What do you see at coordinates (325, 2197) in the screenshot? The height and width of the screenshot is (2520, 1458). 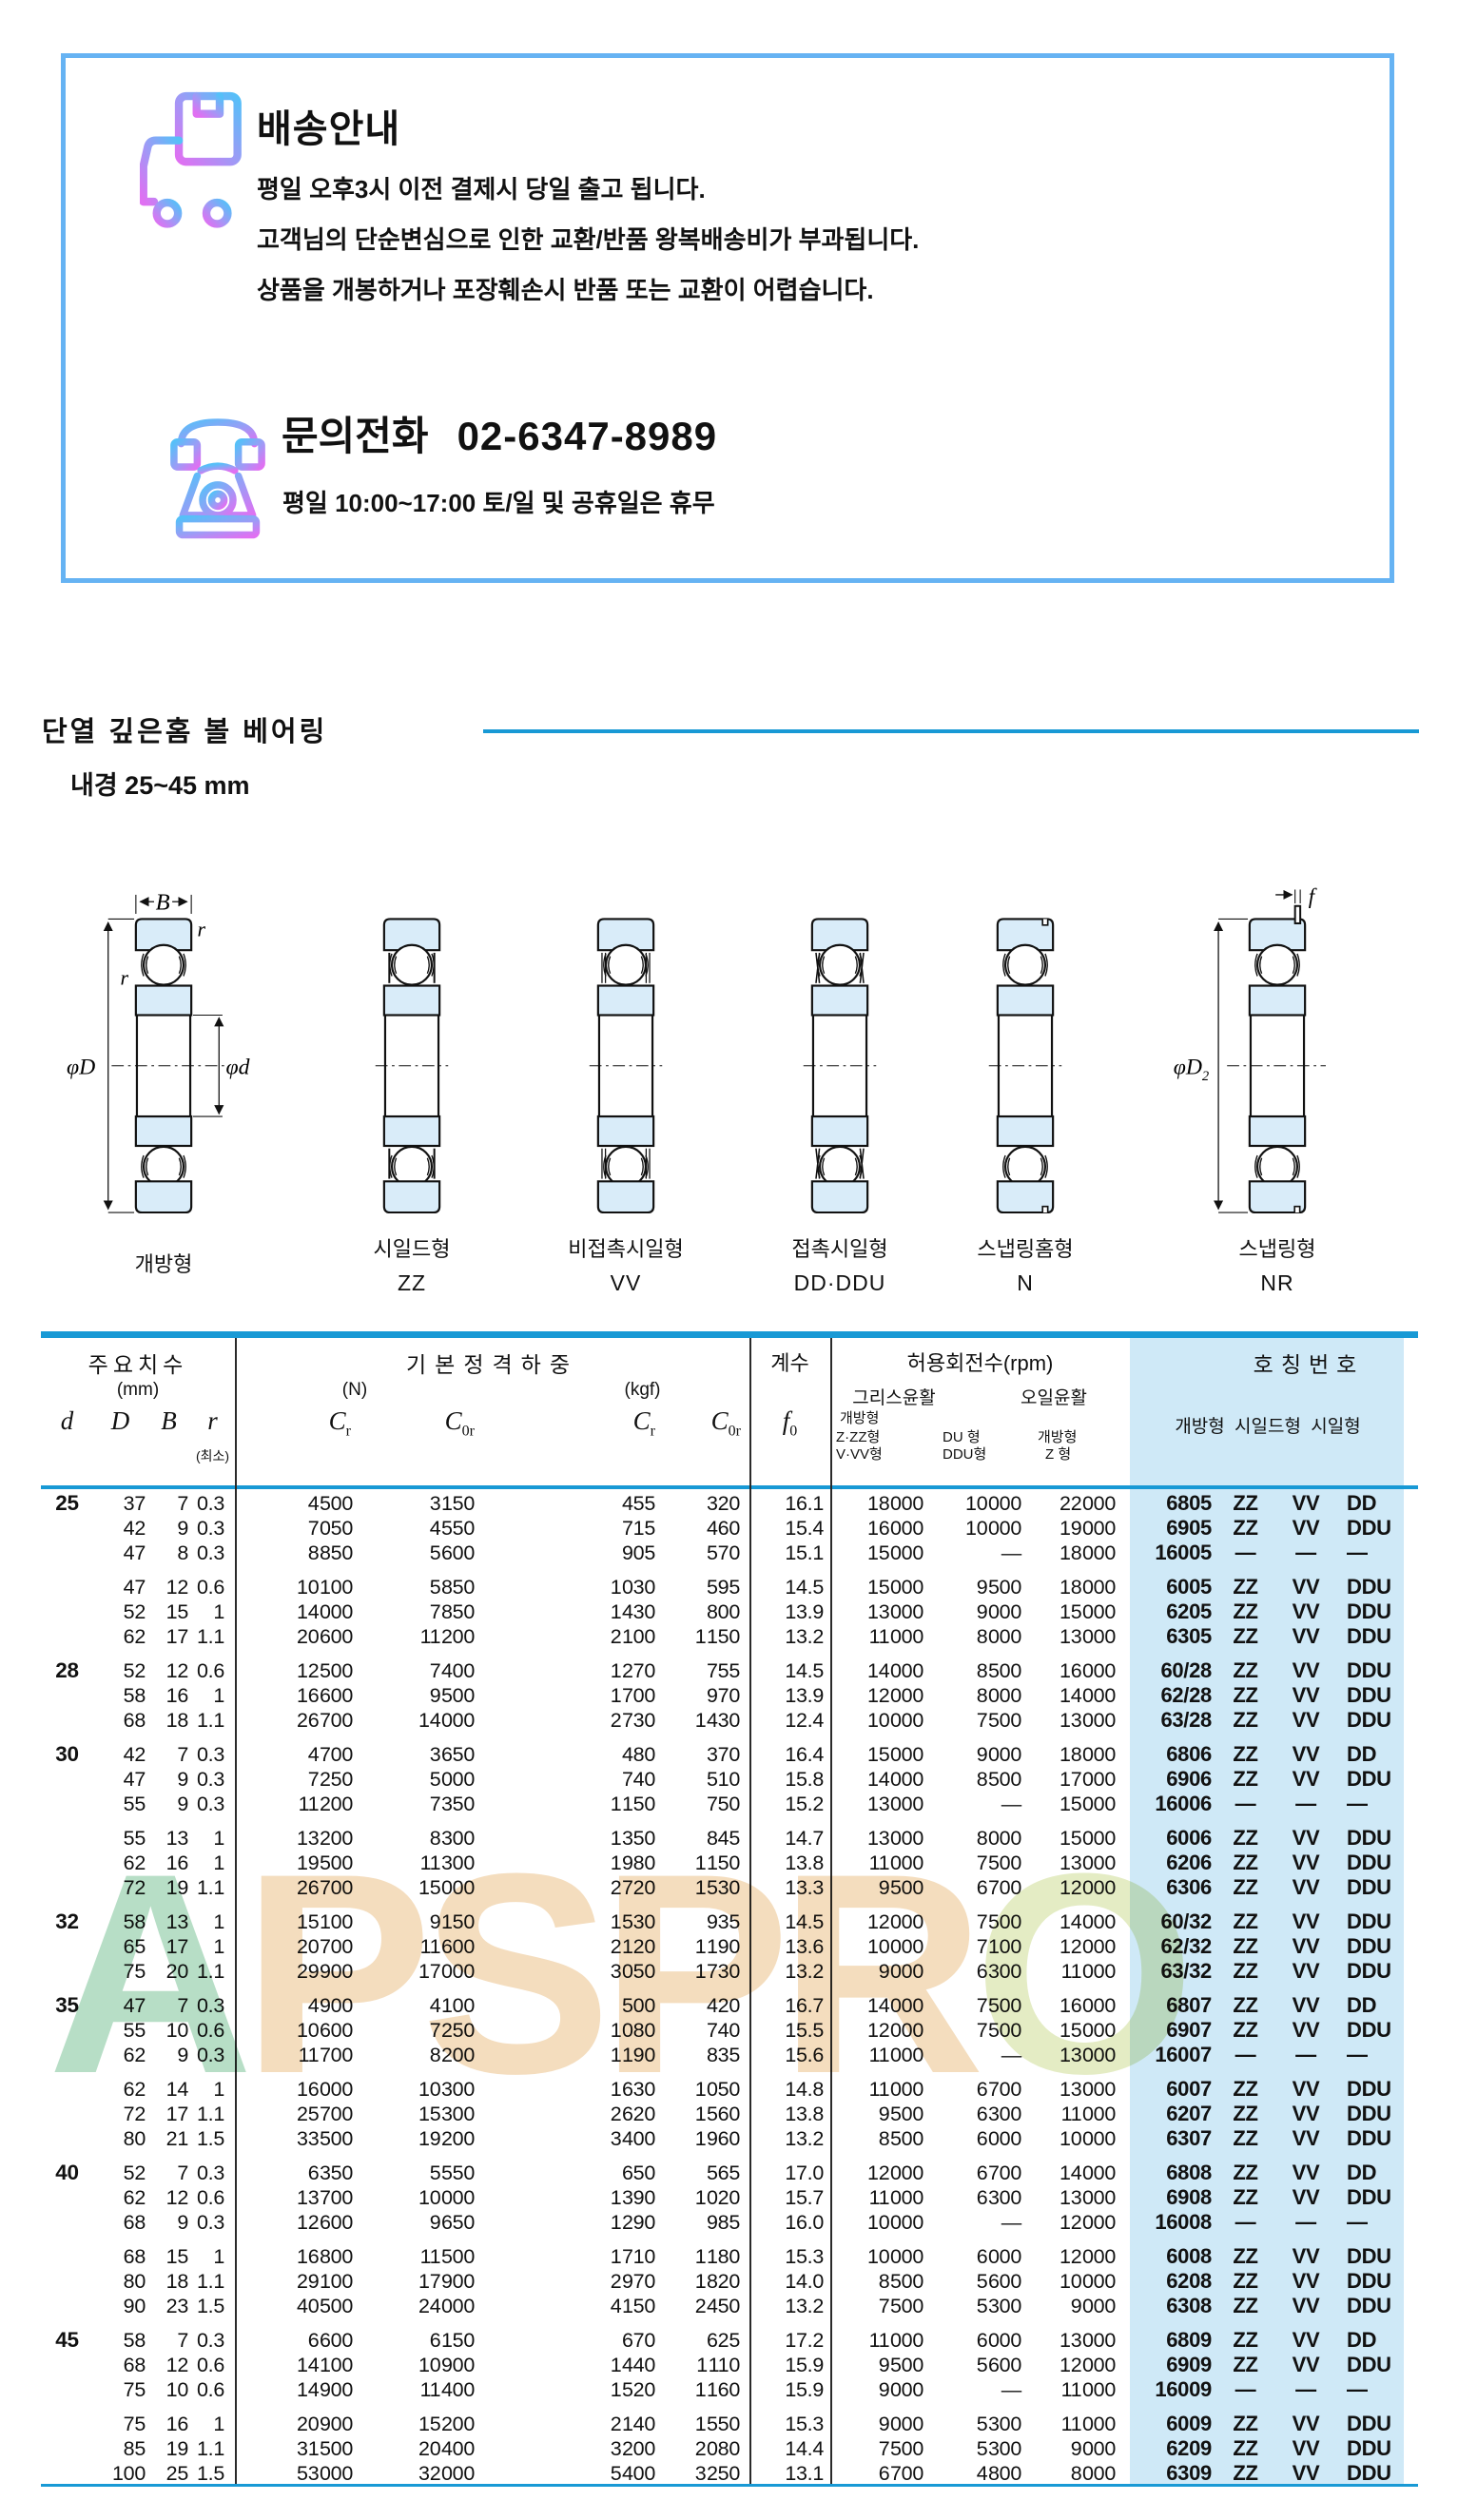 I see `table-cell: 13 700` at bounding box center [325, 2197].